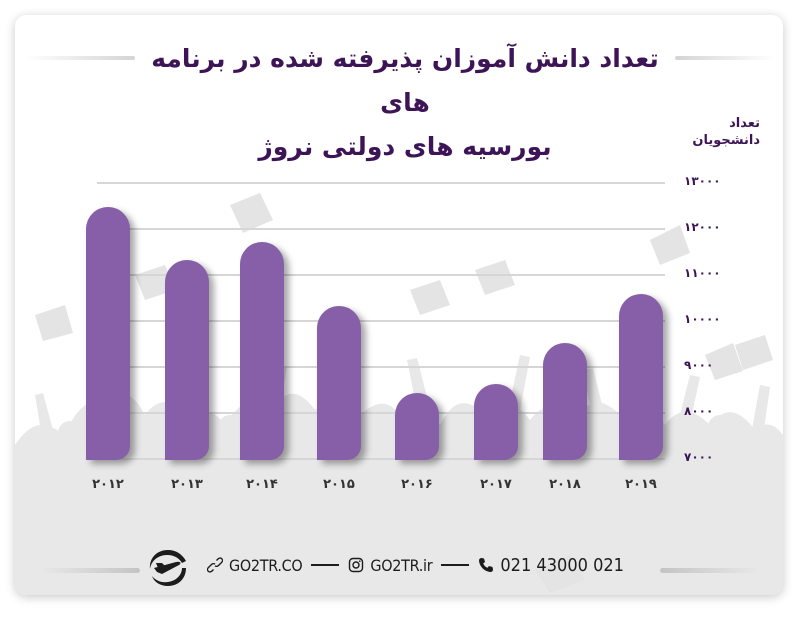 This screenshot has height=618, width=800. What do you see at coordinates (725, 58) in the screenshot?
I see `title-divider-right` at bounding box center [725, 58].